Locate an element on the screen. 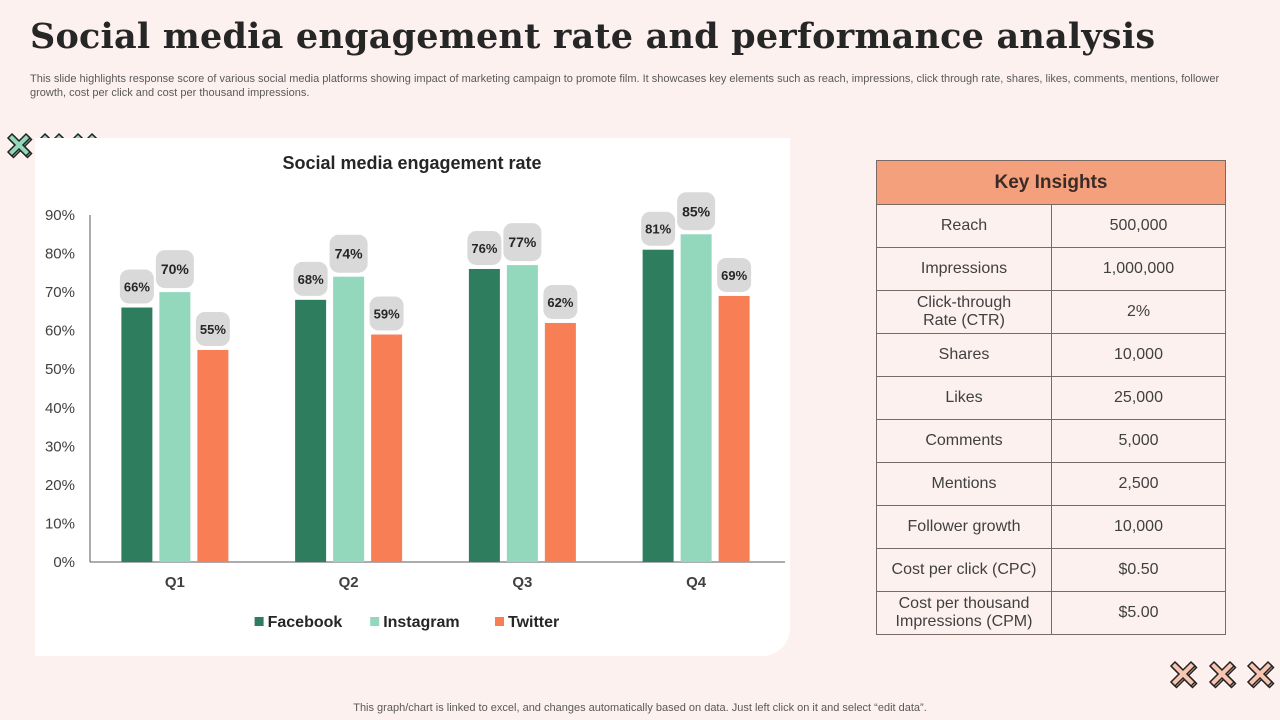 This screenshot has width=1280, height=720. insight-metric: Mentions is located at coordinates (964, 484).